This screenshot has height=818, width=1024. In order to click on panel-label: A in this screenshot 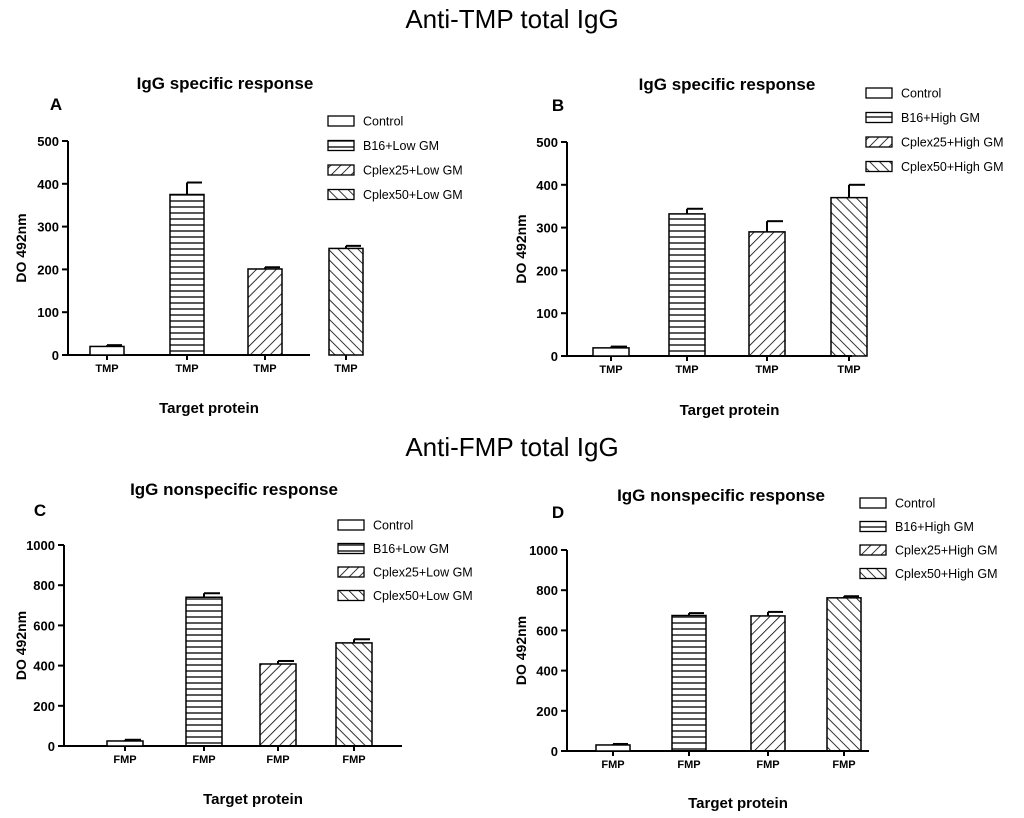, I will do `click(56, 104)`.